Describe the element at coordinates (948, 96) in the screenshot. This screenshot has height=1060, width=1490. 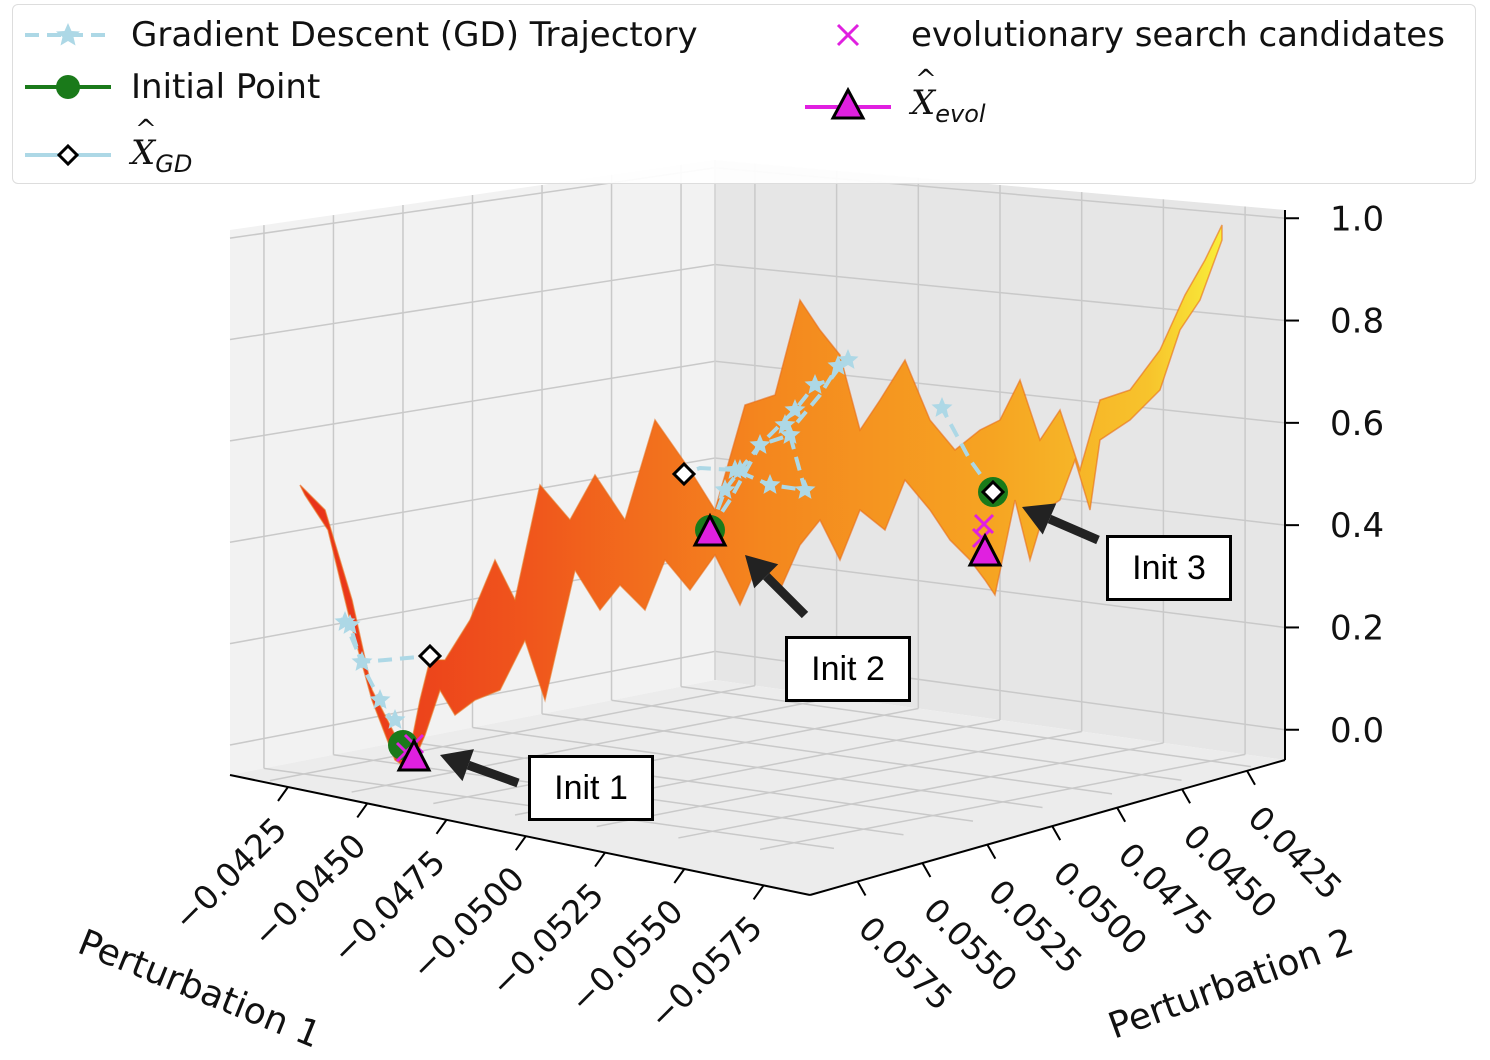
I see `legend-label-xevol-wrap: Xevol` at that location.